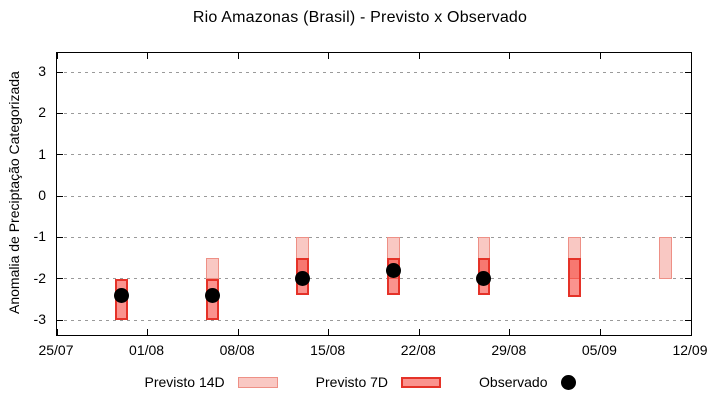 The image size is (720, 400). Describe the element at coordinates (599, 350) in the screenshot. I see `x-tick-label: 05/09` at that location.